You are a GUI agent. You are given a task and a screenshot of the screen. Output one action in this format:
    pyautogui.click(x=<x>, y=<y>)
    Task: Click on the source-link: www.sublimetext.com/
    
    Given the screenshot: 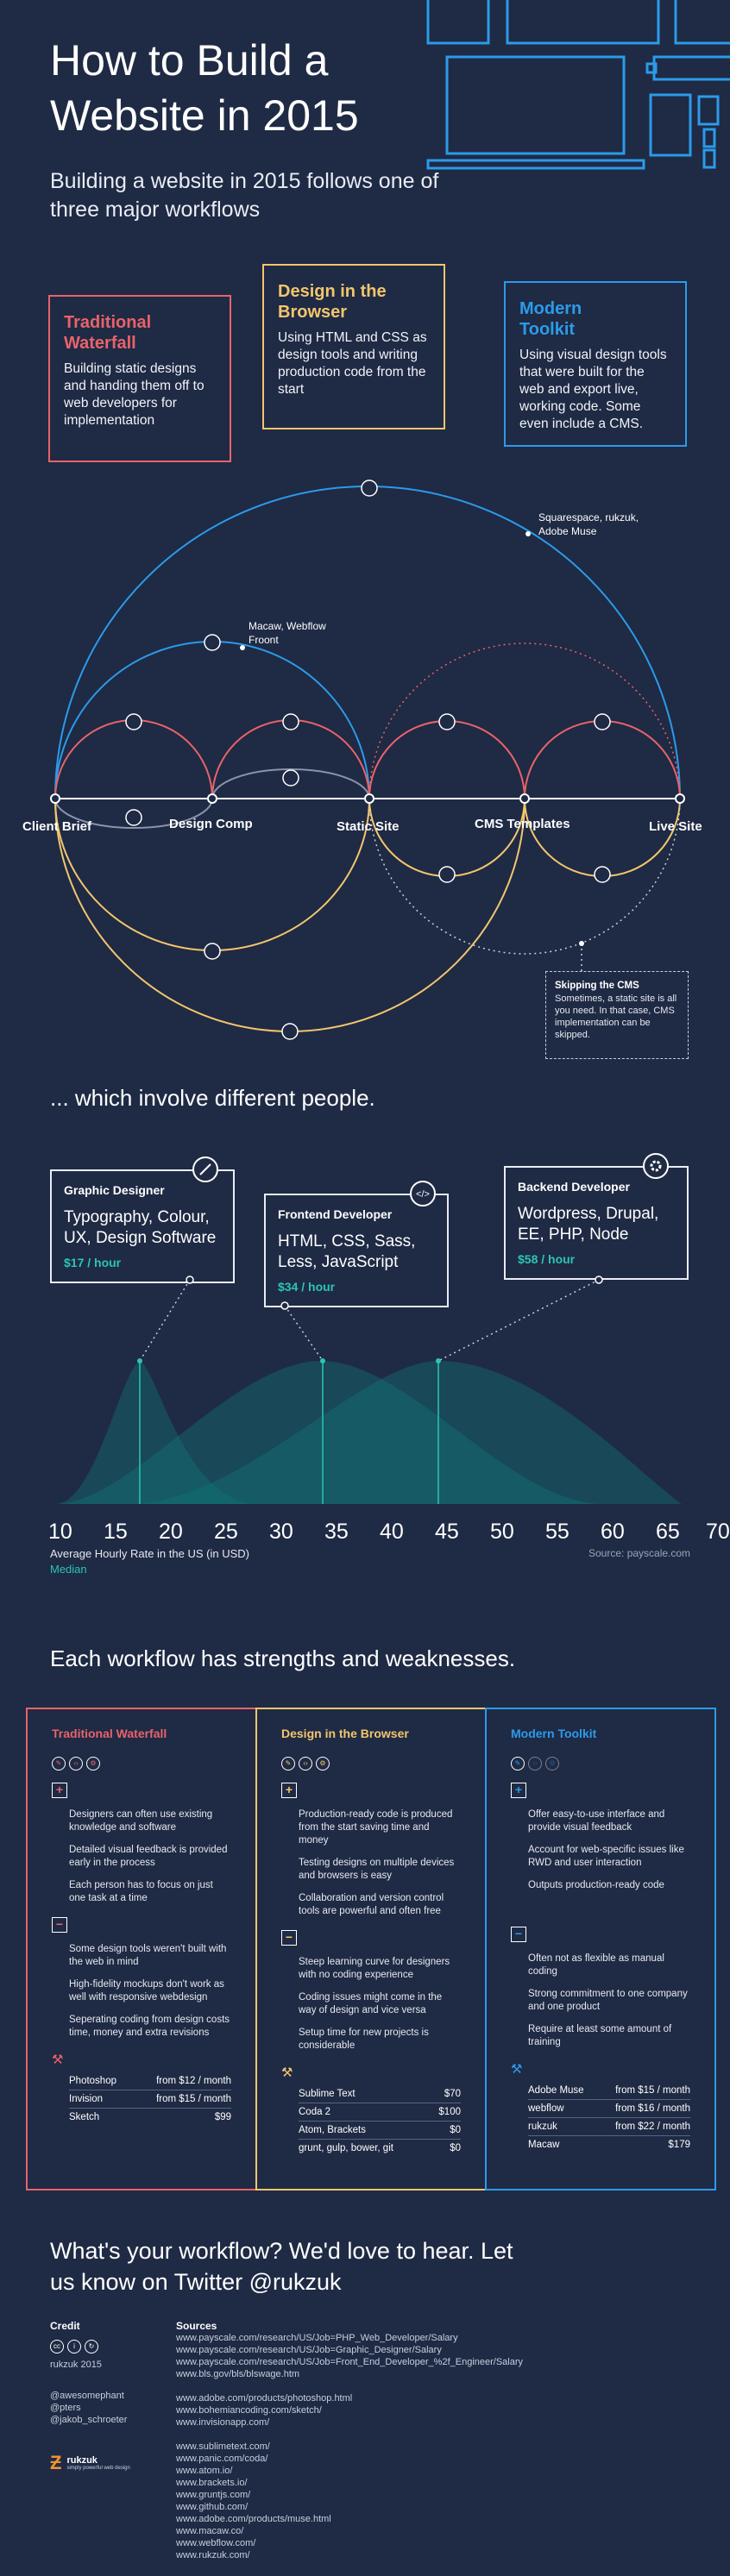 What is the action you would take?
    pyautogui.click(x=223, y=2446)
    